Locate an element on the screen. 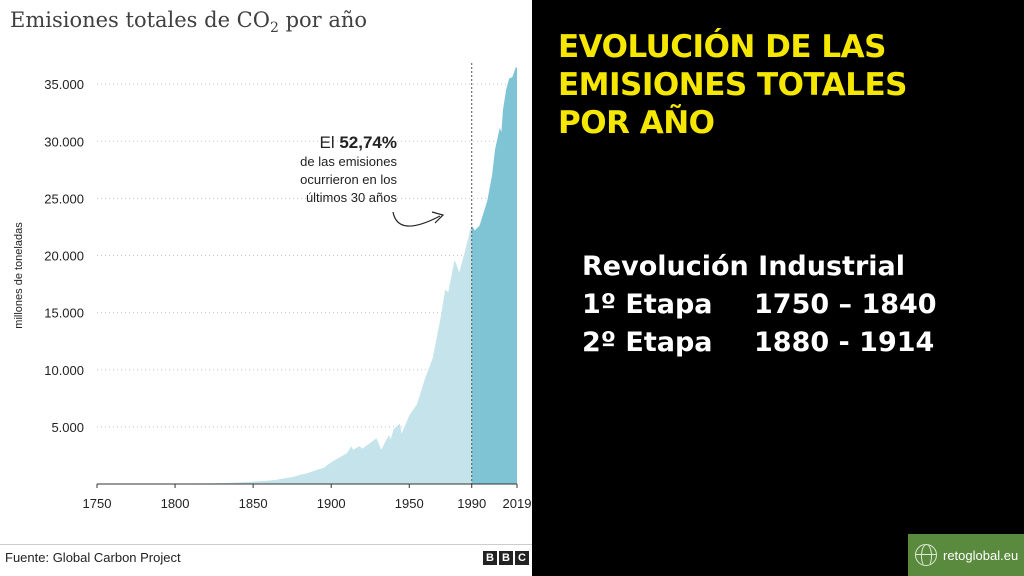 The image size is (1024, 576). bbc-logo: B B C is located at coordinates (506, 558).